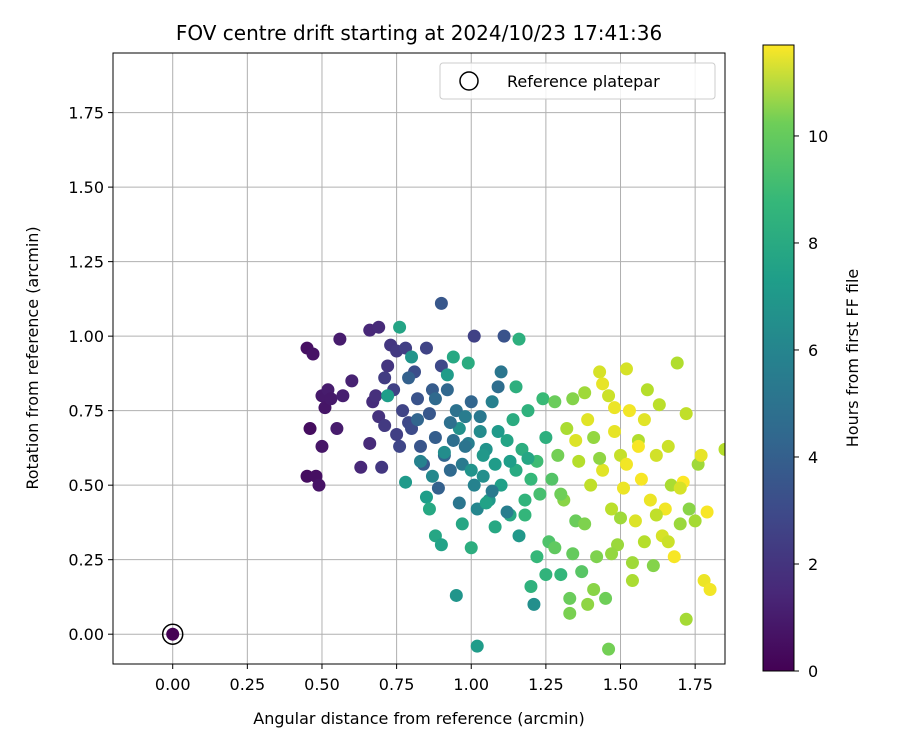 The width and height of the screenshot is (900, 755). What do you see at coordinates (90, 374) in the screenshot?
I see `y-axis-ticks: 0.00 0.25 0.50 0.75 1.00 1.25 1.50 1.75` at bounding box center [90, 374].